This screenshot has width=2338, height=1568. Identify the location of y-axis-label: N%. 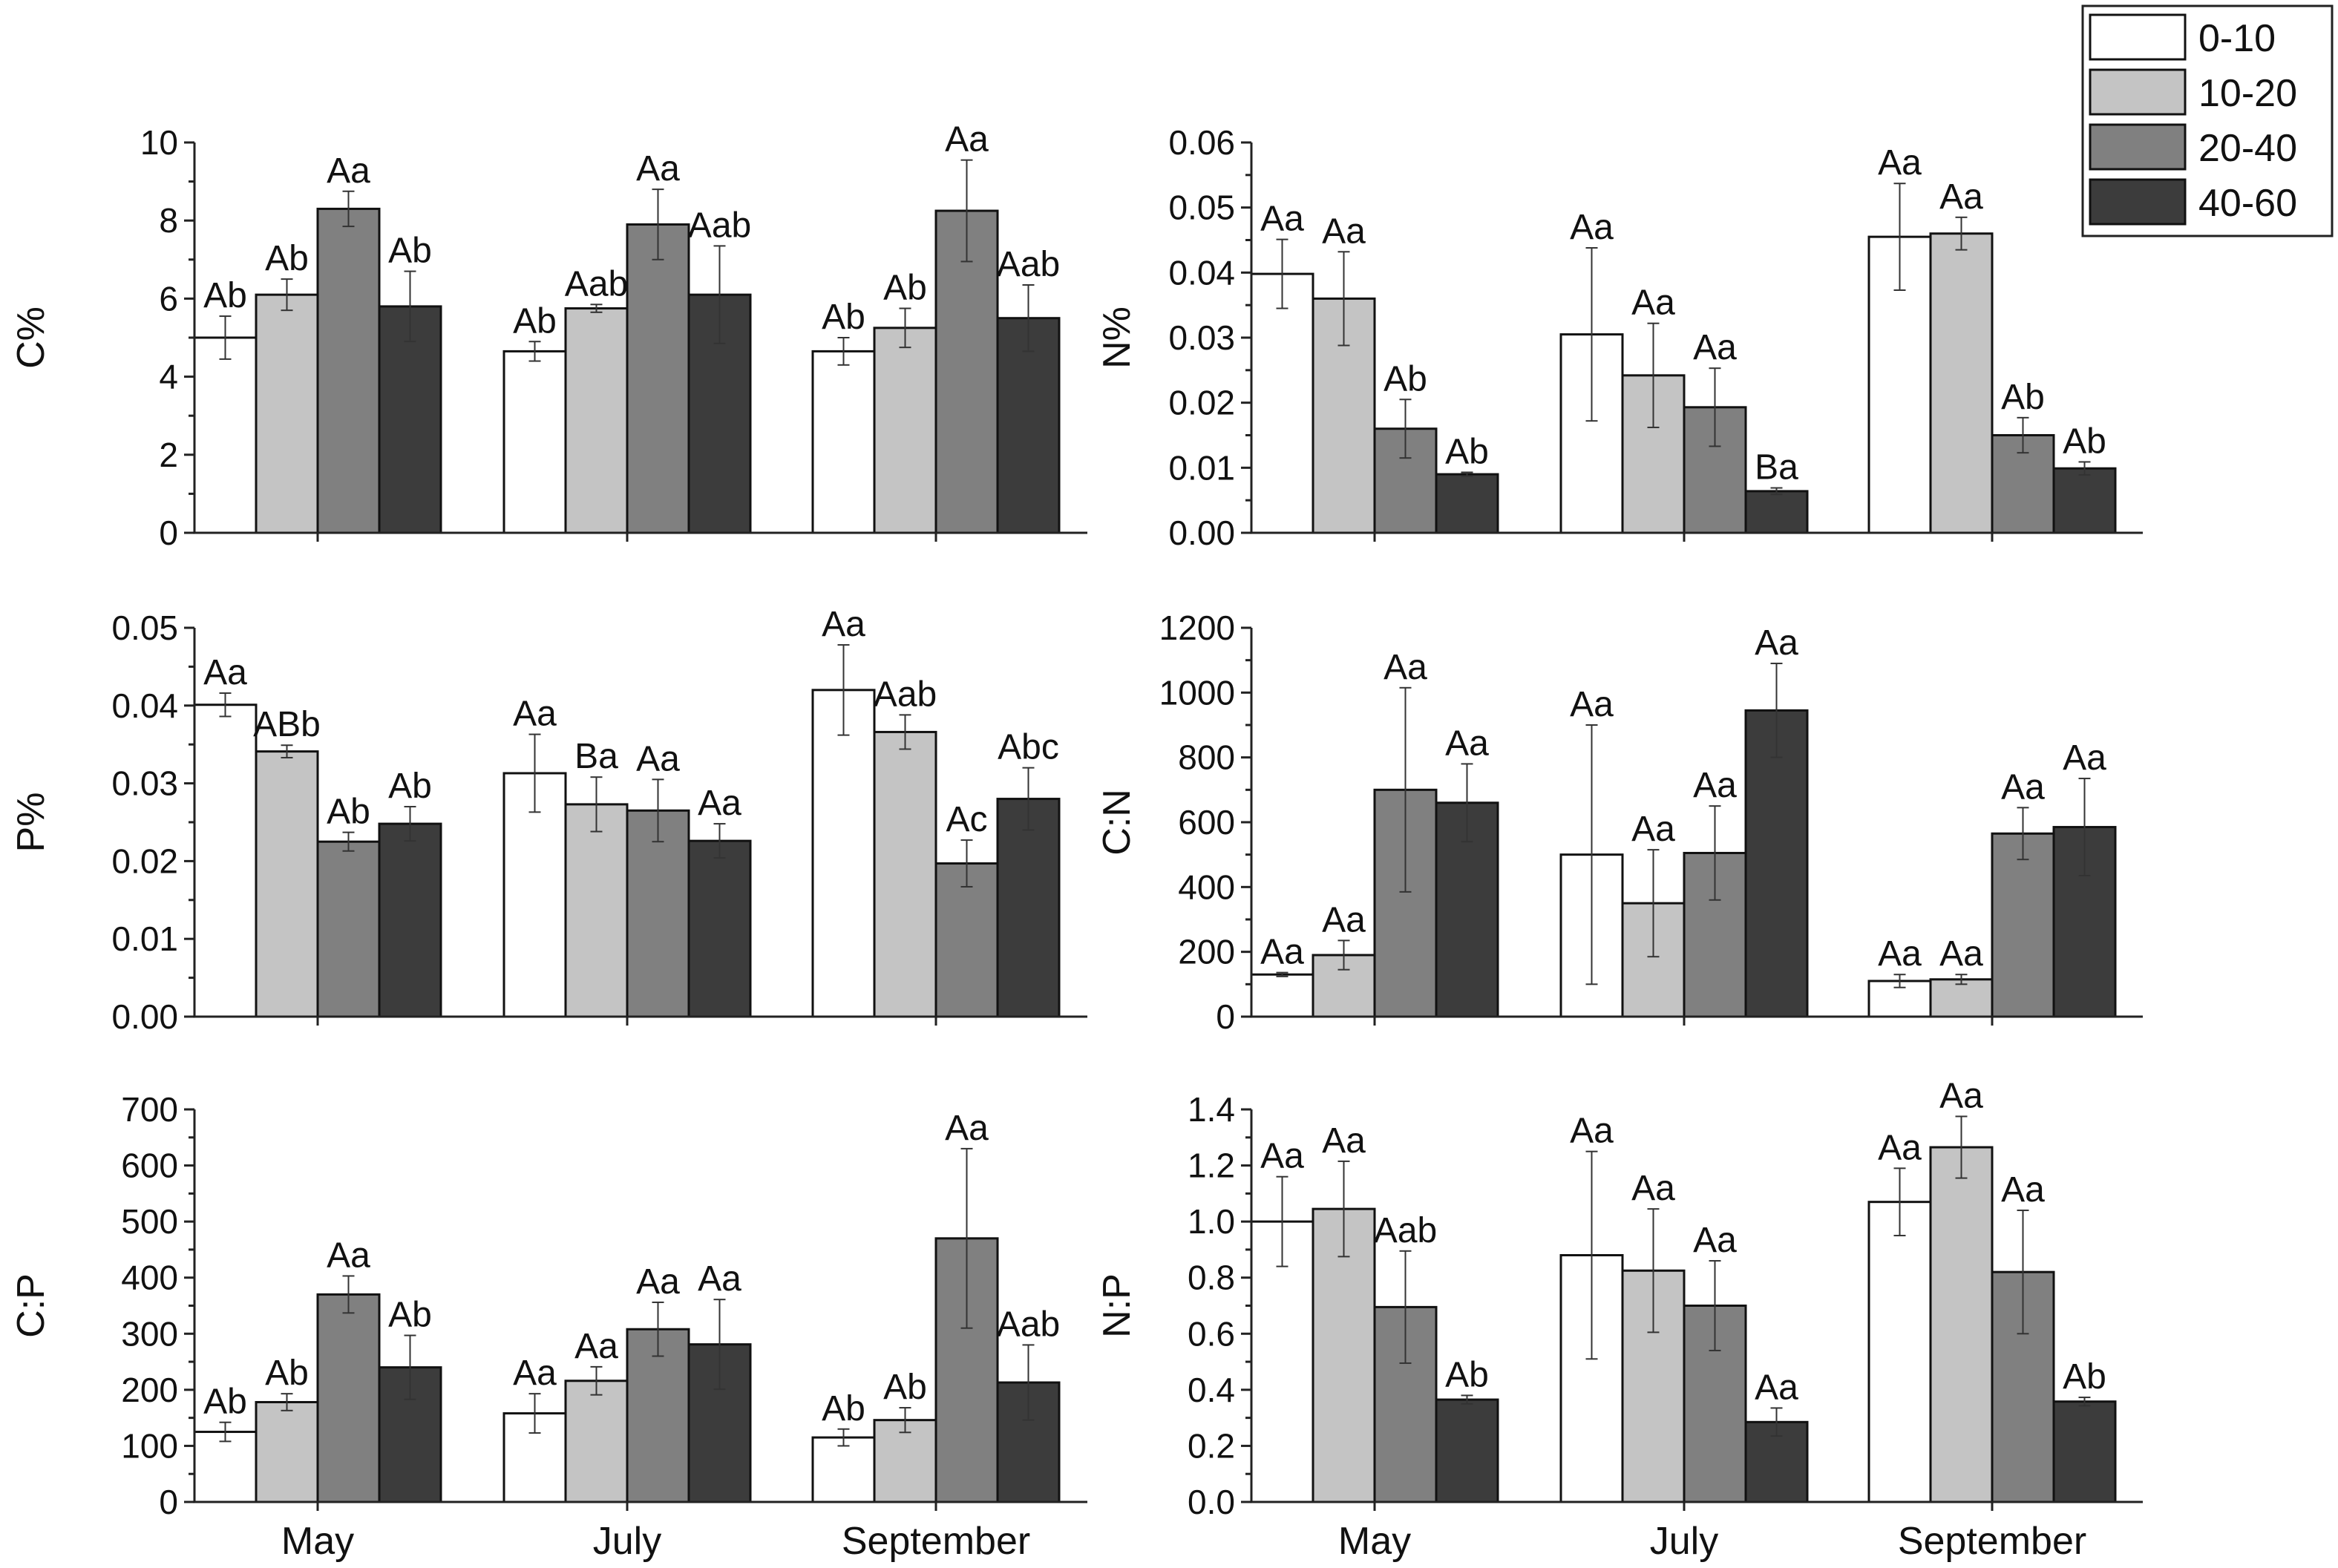
(1117, 337).